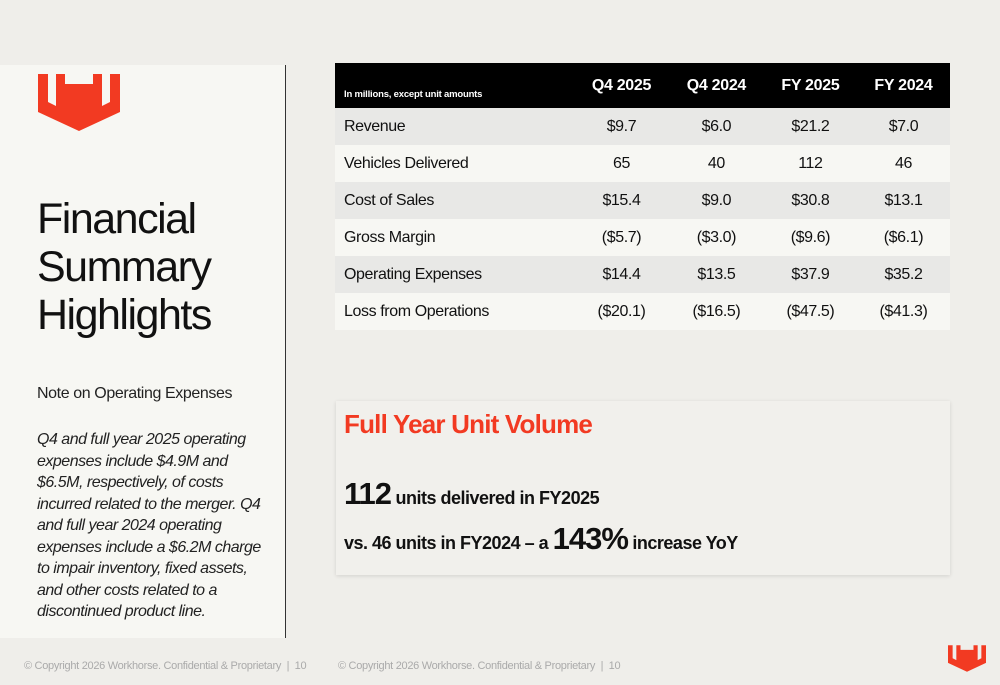 Image resolution: width=1000 pixels, height=685 pixels. What do you see at coordinates (903, 200) in the screenshot?
I see `cell-value: $13.1` at bounding box center [903, 200].